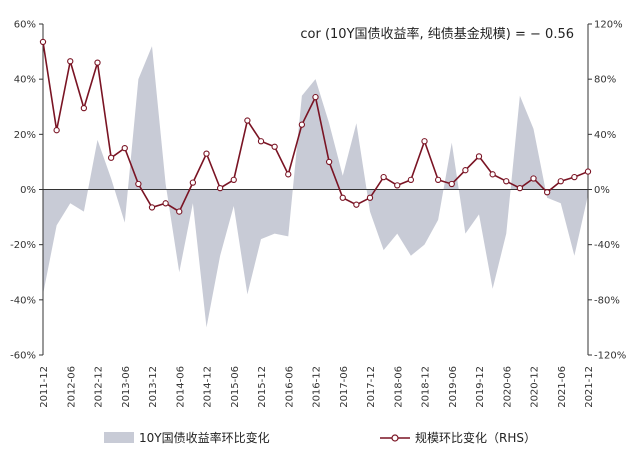 This screenshot has width=640, height=461. Describe the element at coordinates (204, 437) in the screenshot. I see `legend-label-yield: 10Y国债收益率环比变化` at that location.